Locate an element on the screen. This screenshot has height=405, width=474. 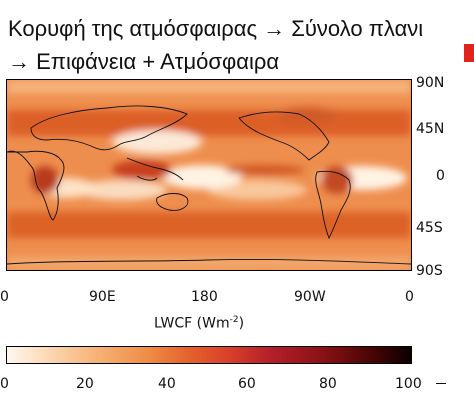
lat-label-45n: 45N is located at coordinates (430, 129).